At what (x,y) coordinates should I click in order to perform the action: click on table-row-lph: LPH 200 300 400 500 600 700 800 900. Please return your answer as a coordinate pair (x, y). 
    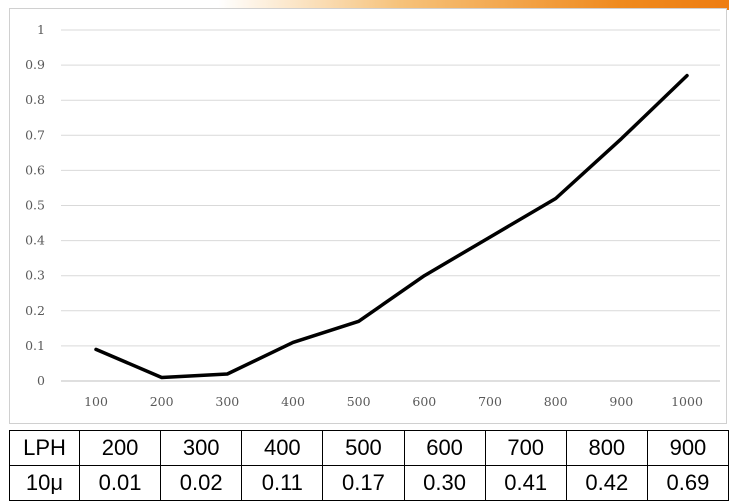
    Looking at the image, I should click on (369, 448).